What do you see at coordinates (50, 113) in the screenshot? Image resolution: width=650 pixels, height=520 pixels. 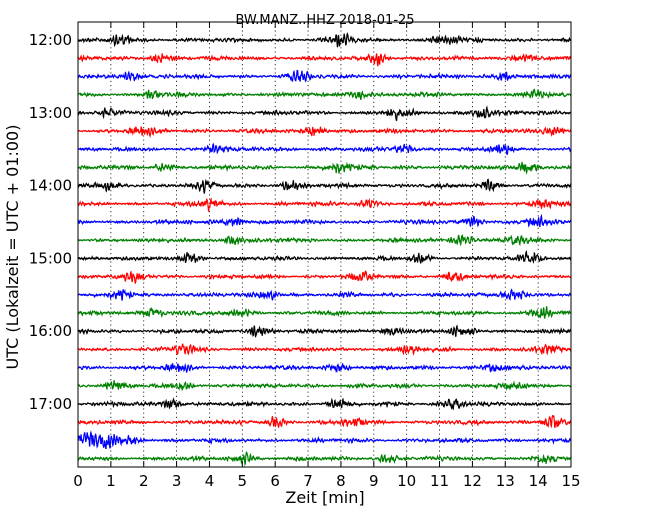 I see `y-tick-label: 13:00` at bounding box center [50, 113].